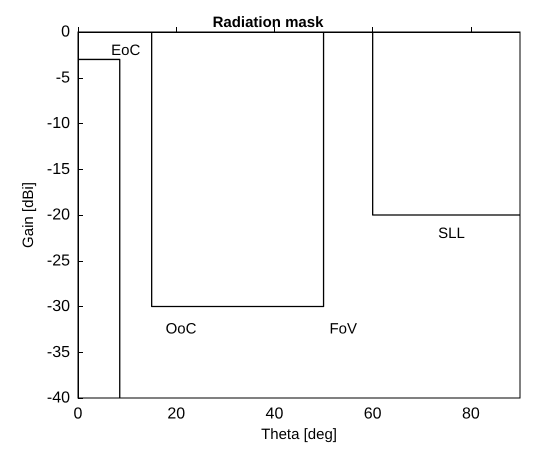 The width and height of the screenshot is (536, 456). What do you see at coordinates (58, 123) in the screenshot?
I see `y-tick-label: -10` at bounding box center [58, 123].